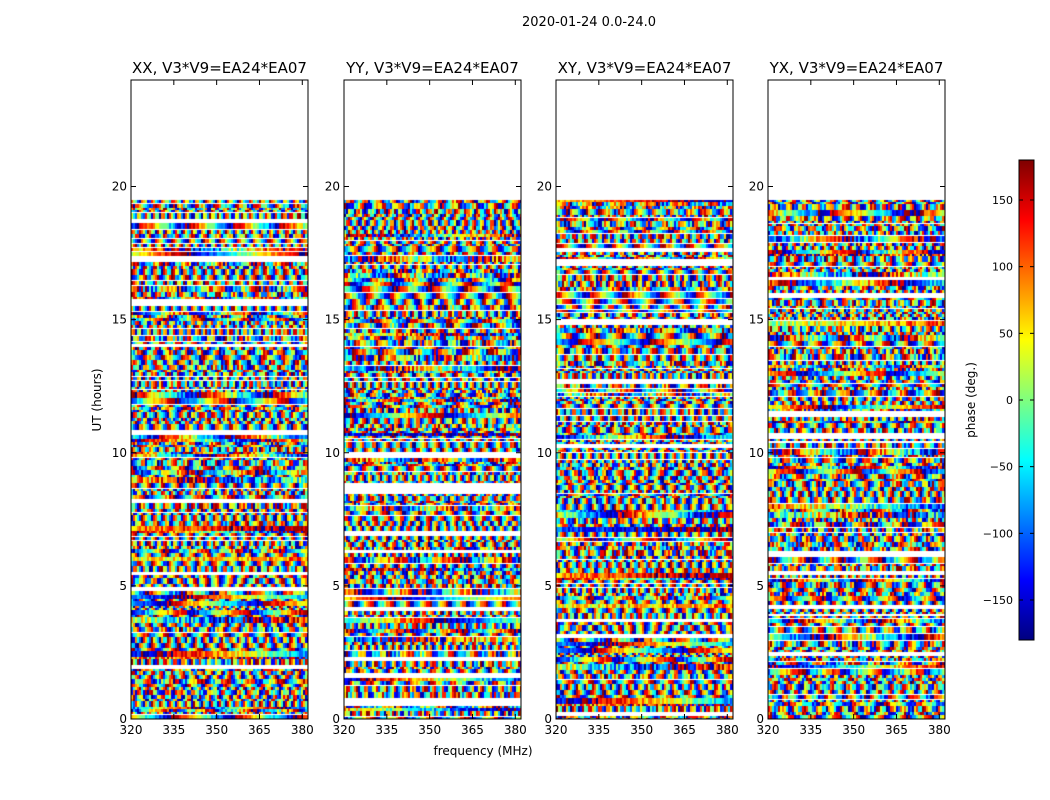 This screenshot has height=800, width=1050. I want to click on colorbar-tick-label: 0, so click(1009, 400).